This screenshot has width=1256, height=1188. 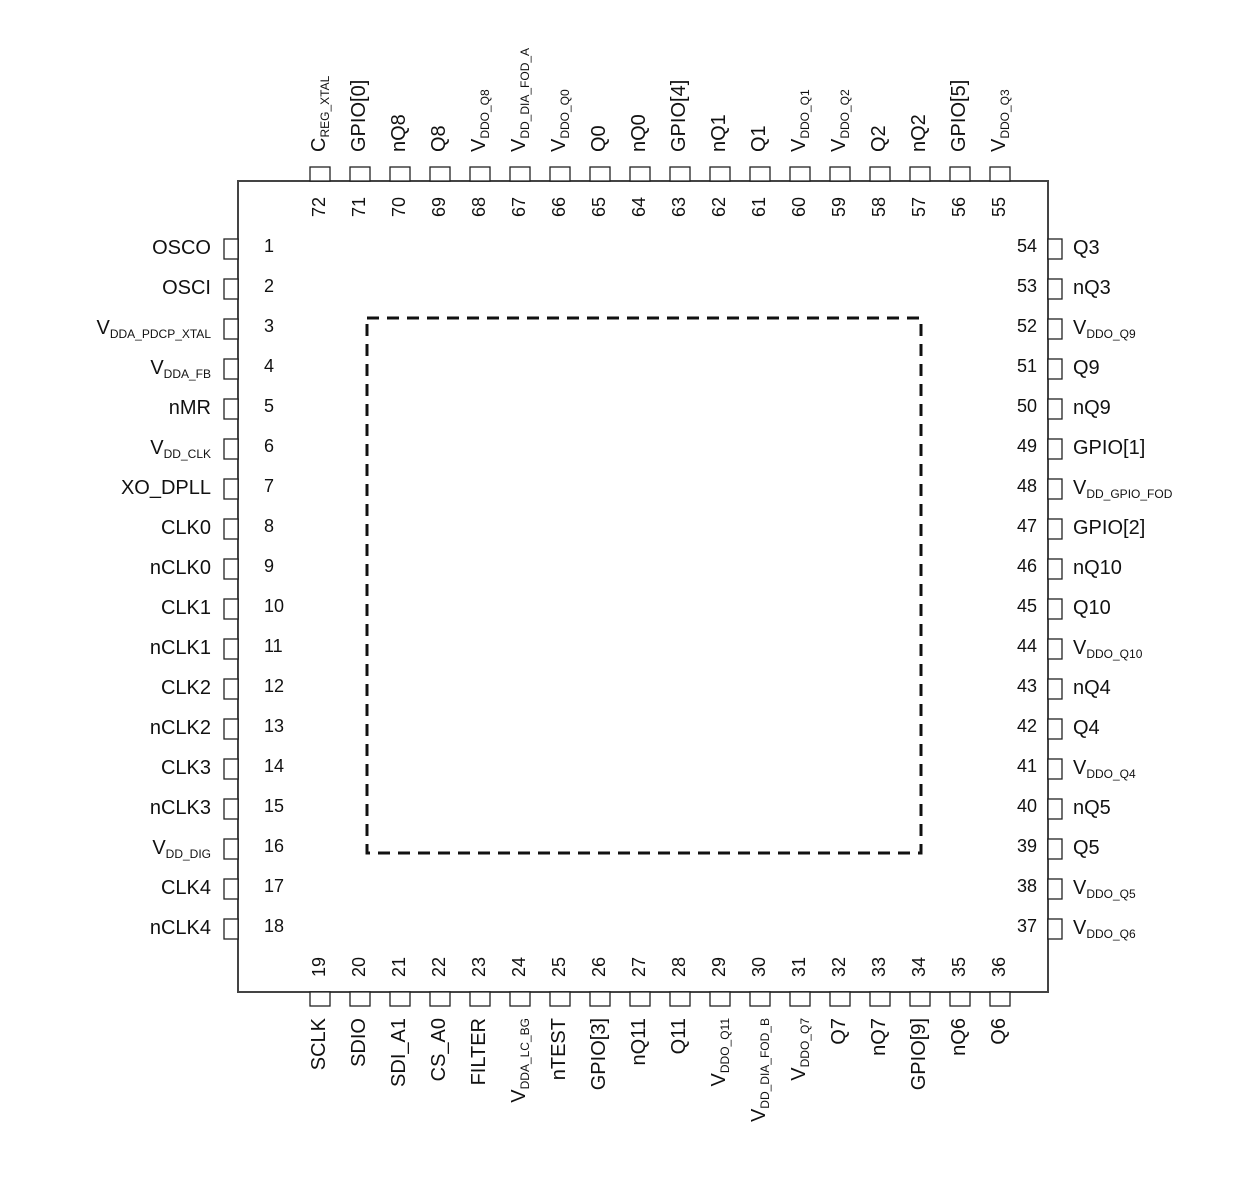 What do you see at coordinates (919, 1054) in the screenshot?
I see `pin-name: GPIO[9]` at bounding box center [919, 1054].